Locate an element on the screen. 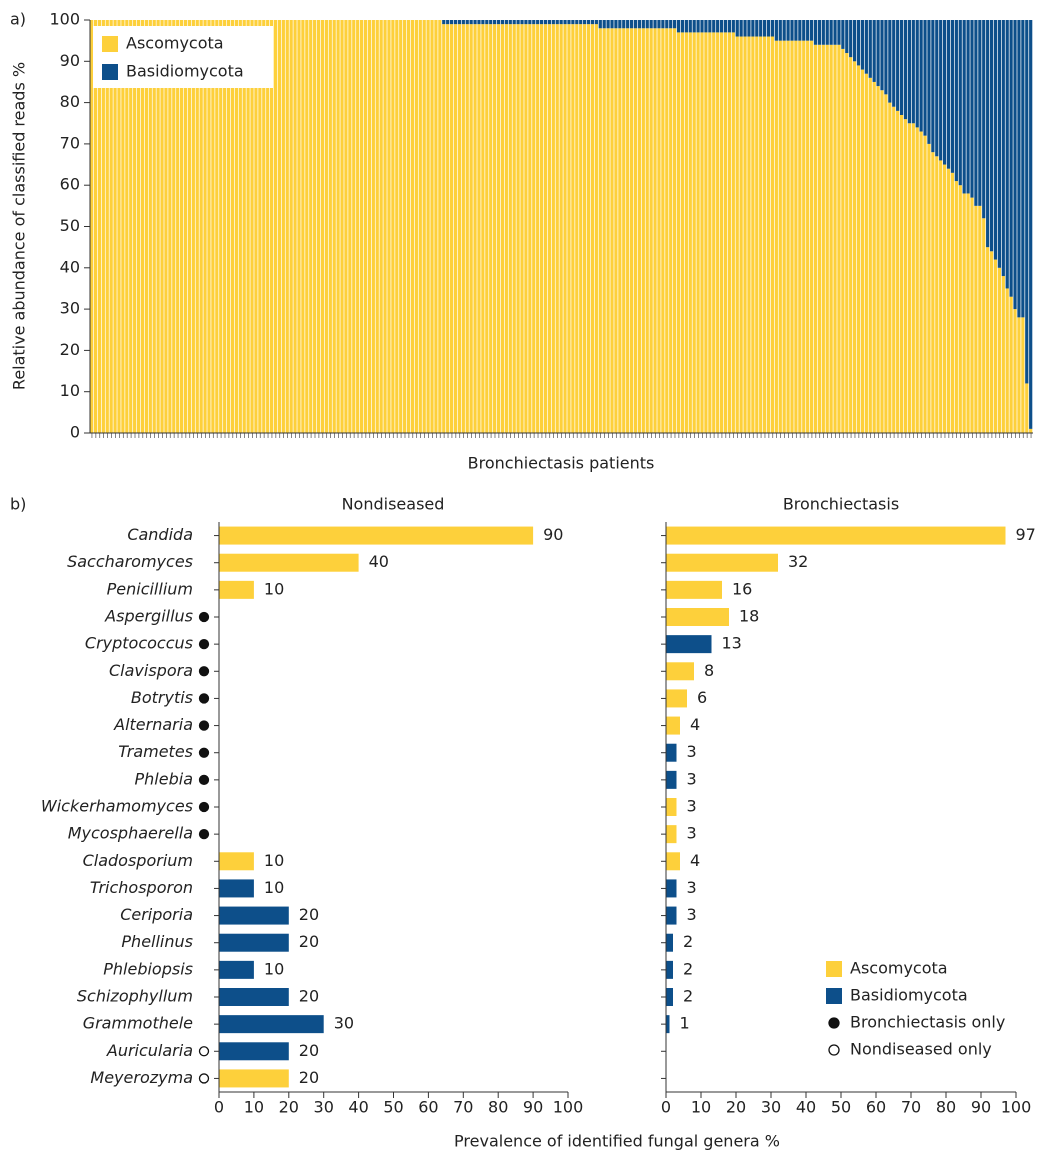 This screenshot has height=1159, width=1046. y-tick-label: 40 is located at coordinates (70, 266).